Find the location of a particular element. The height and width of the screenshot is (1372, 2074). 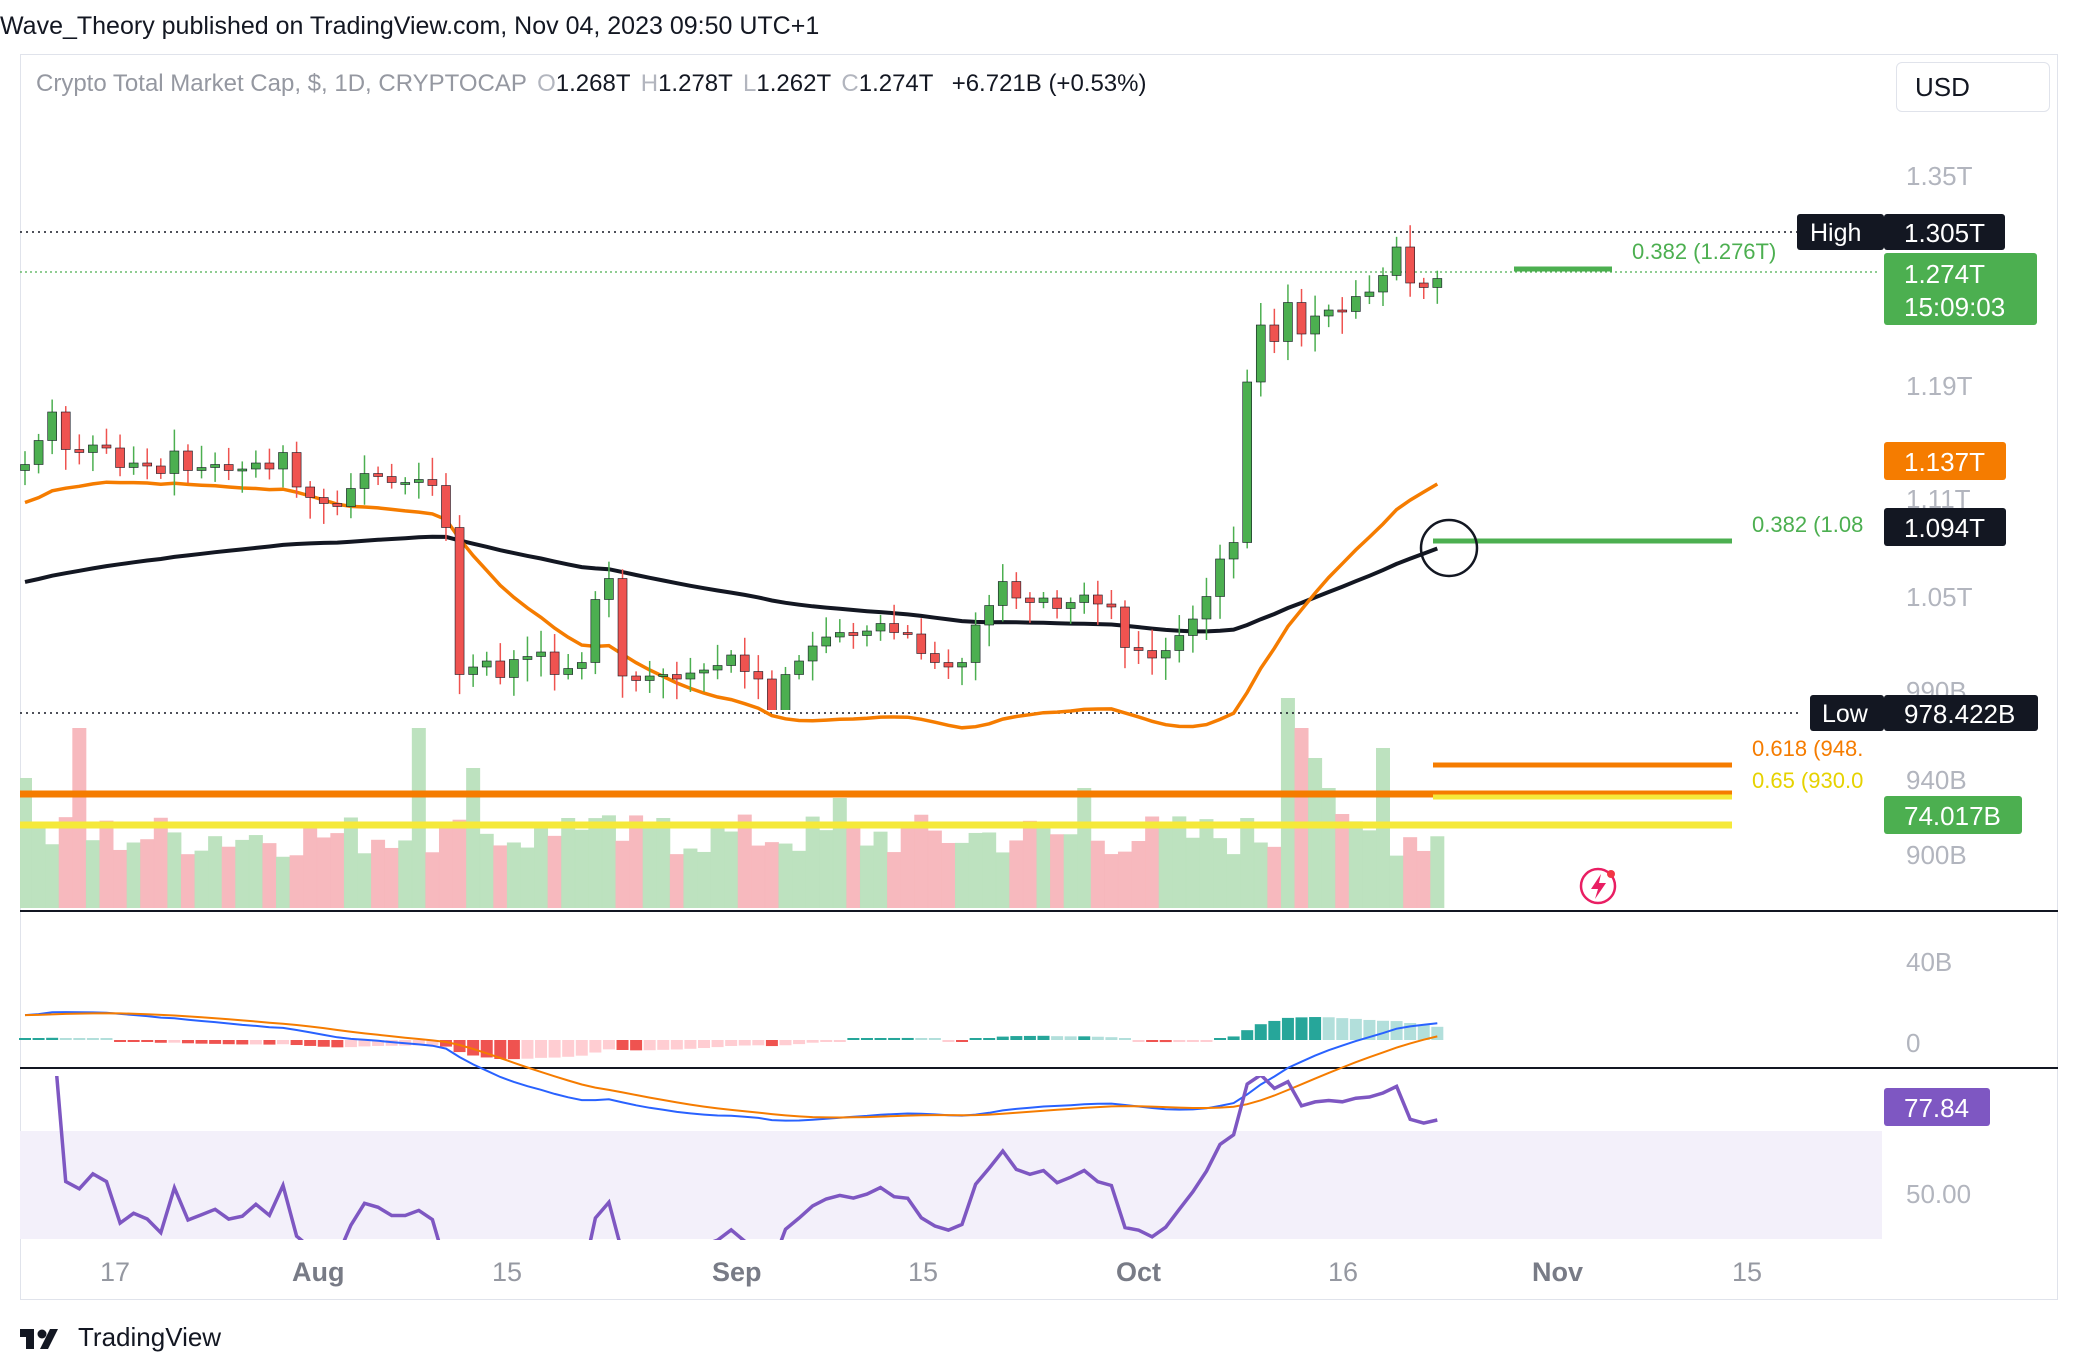

tradingview-logo-icon is located at coordinates (39, 1339).